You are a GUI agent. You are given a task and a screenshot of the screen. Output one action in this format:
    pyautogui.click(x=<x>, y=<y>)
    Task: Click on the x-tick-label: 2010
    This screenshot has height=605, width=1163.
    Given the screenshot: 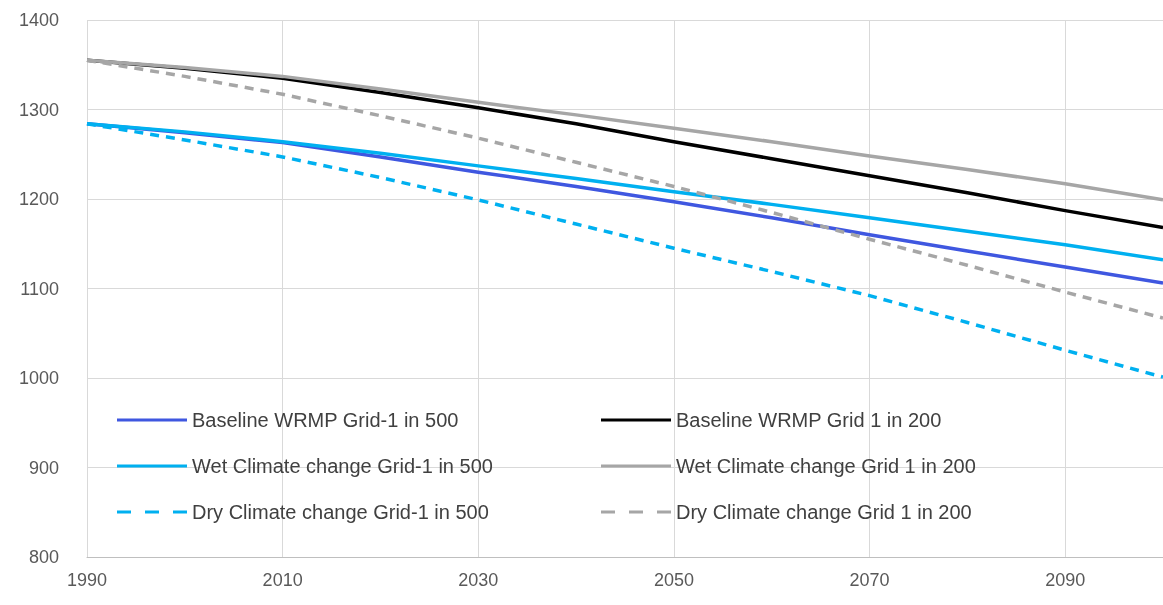 What is the action you would take?
    pyautogui.click(x=282, y=580)
    